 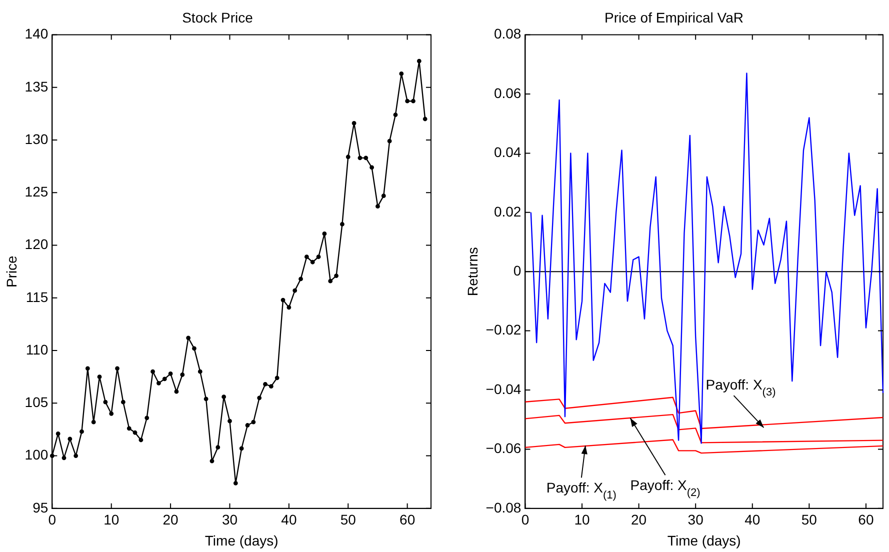 What do you see at coordinates (508, 211) in the screenshot?
I see `y-tick-label: 0.02` at bounding box center [508, 211].